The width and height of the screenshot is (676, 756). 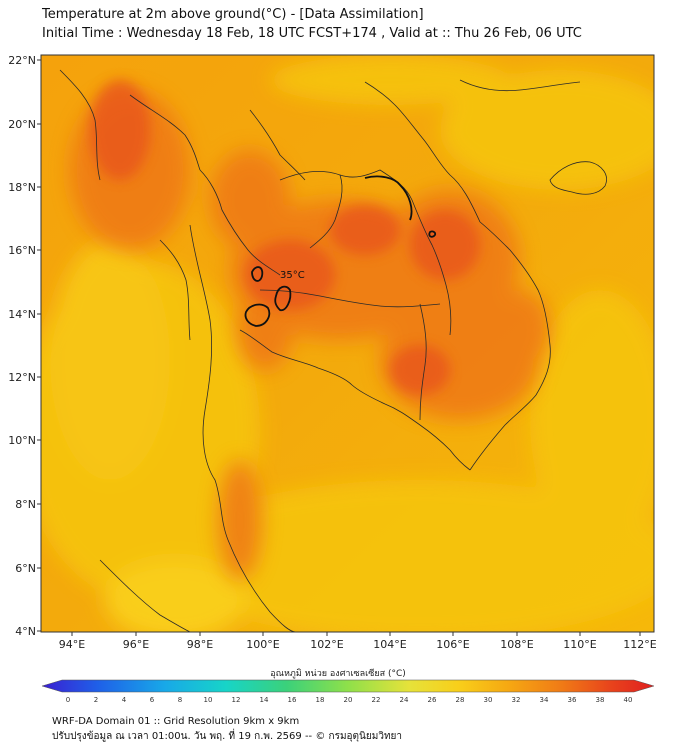 I want to click on colorbar-tick-label: 16, so click(x=292, y=700).